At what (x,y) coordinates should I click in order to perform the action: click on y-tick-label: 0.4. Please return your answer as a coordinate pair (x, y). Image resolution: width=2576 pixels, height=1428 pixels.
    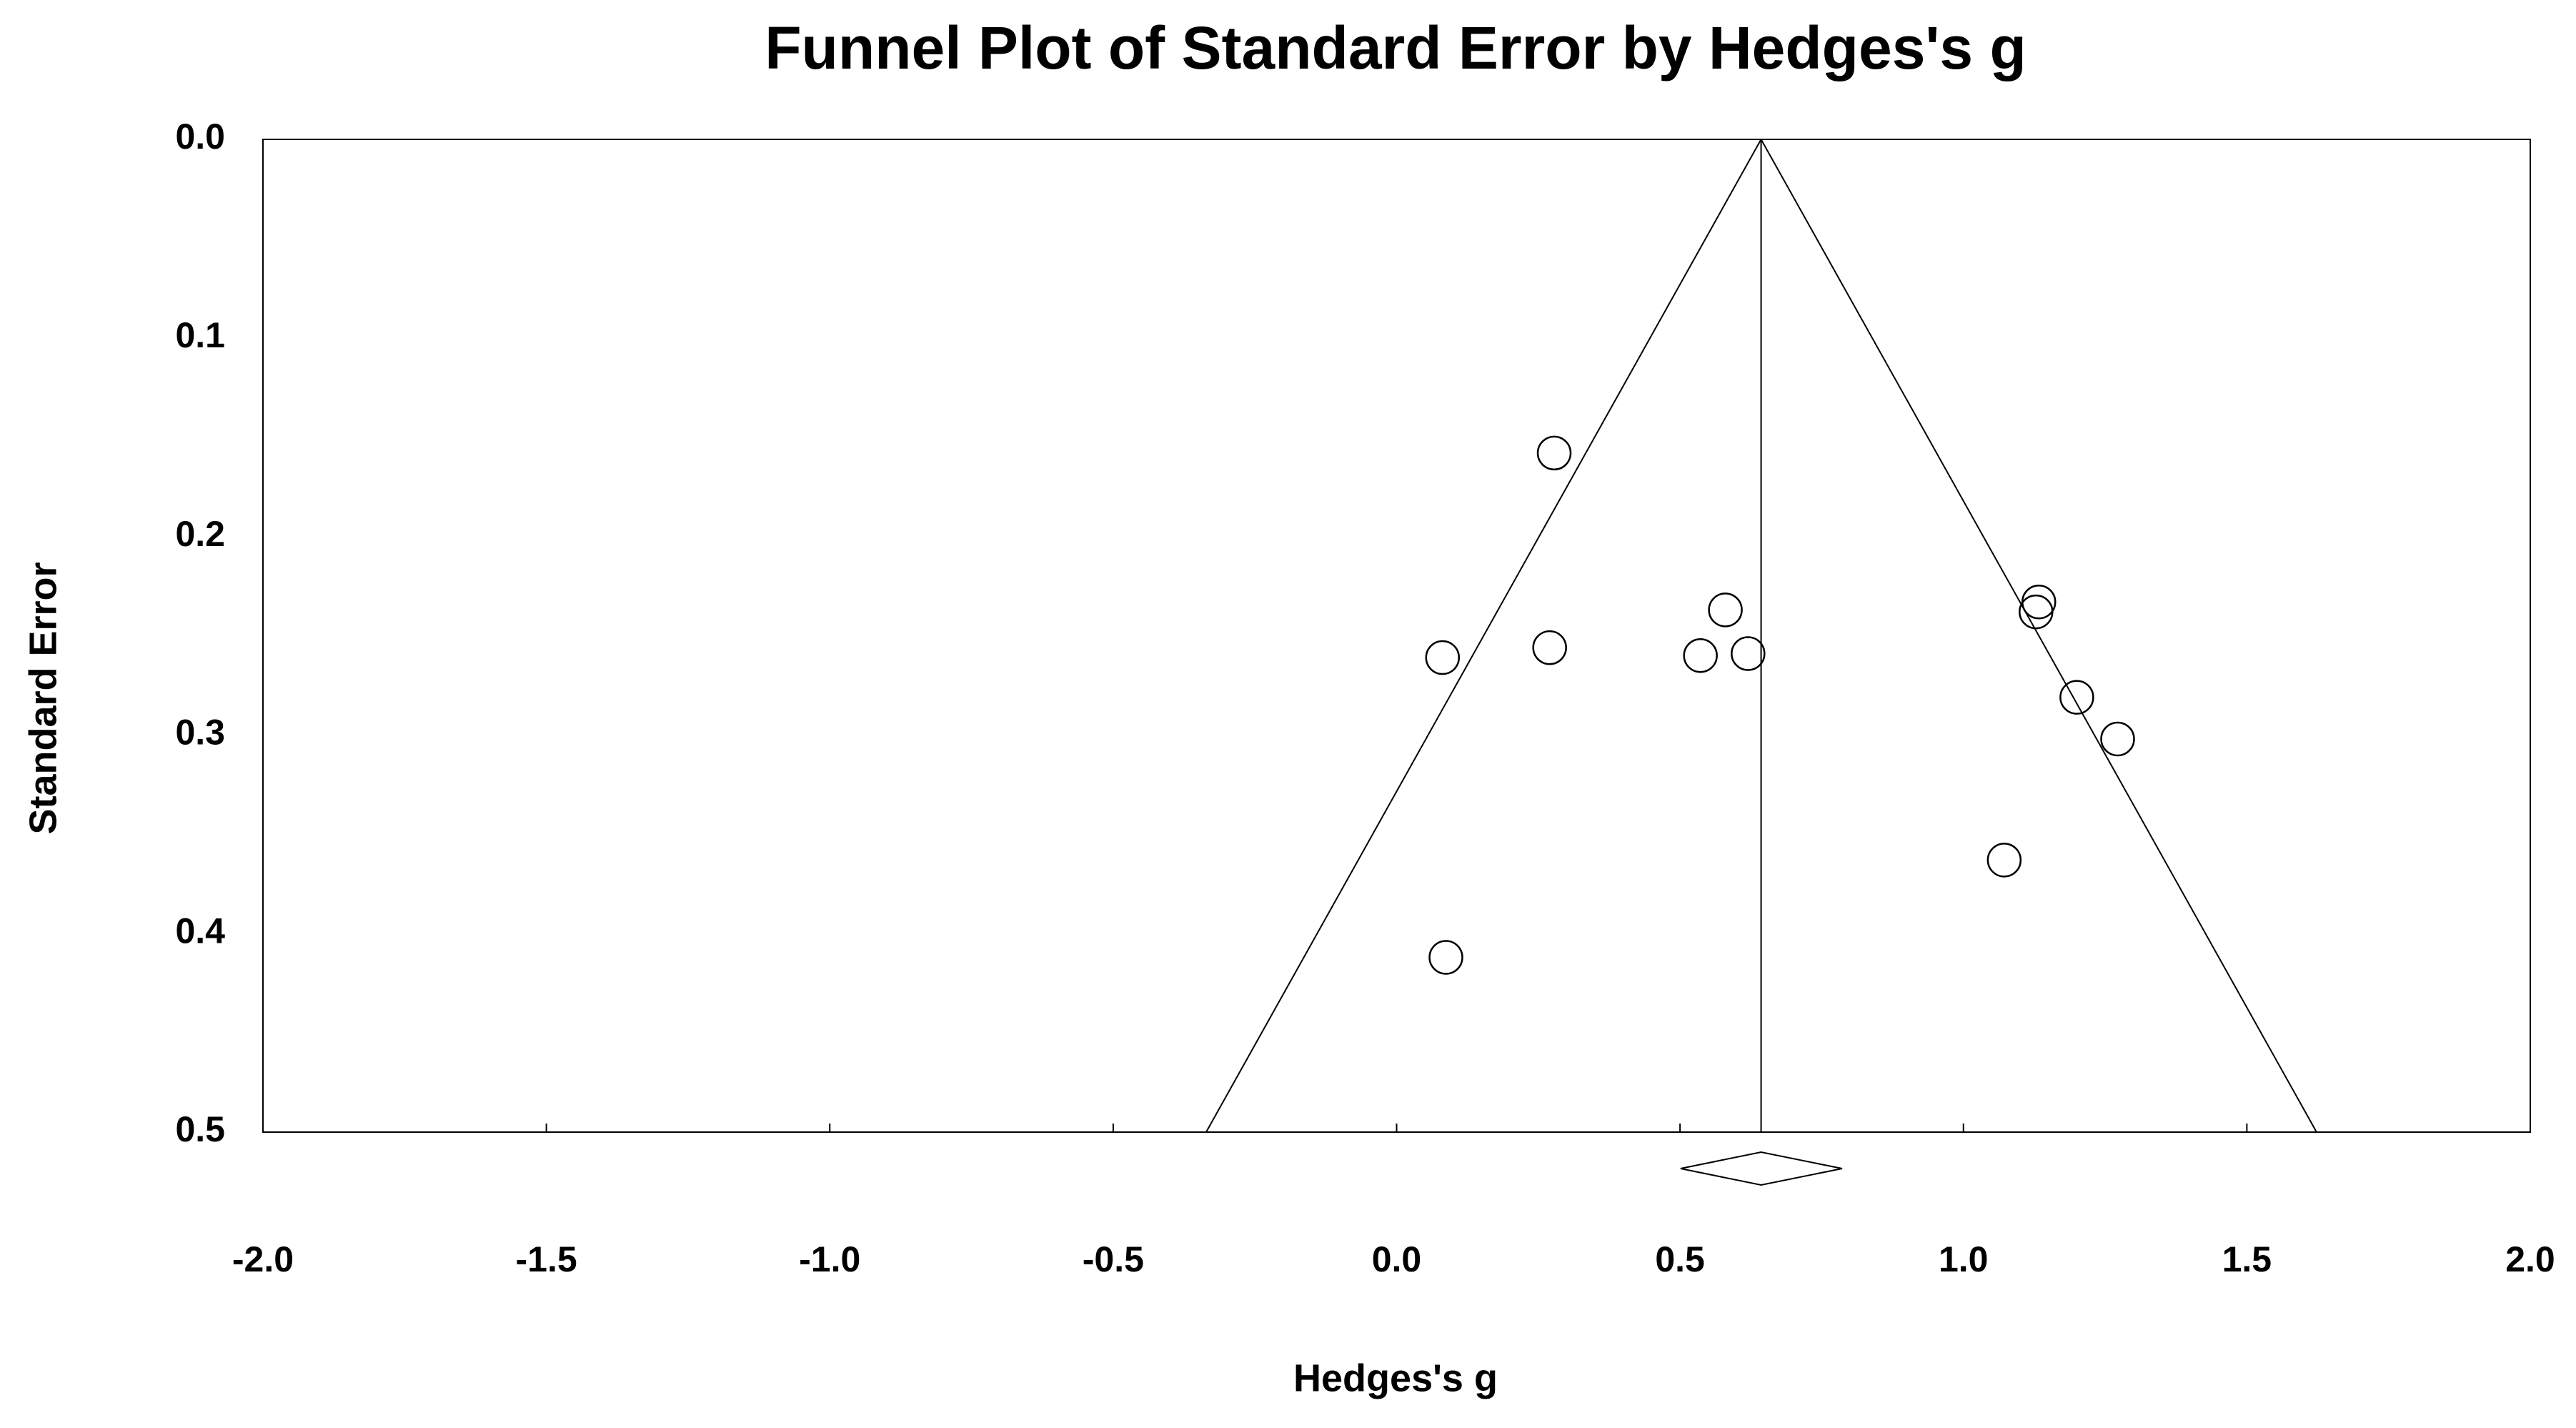
    Looking at the image, I should click on (200, 931).